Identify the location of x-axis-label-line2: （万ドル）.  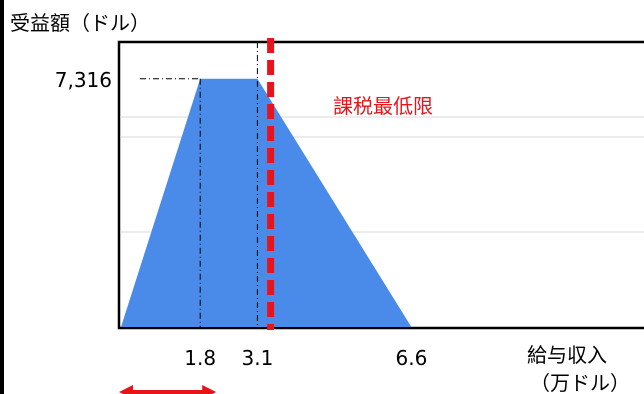
(580, 382).